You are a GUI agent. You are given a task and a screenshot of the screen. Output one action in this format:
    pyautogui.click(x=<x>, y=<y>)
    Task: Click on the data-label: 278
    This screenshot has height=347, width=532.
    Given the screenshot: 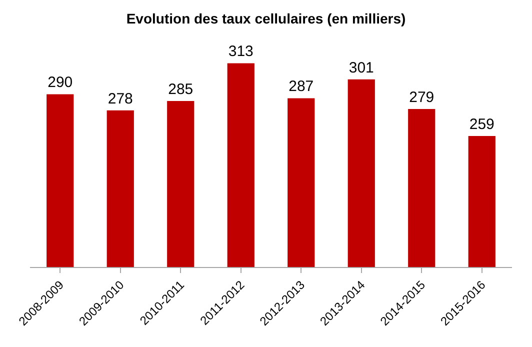 What is the action you would take?
    pyautogui.click(x=120, y=99)
    